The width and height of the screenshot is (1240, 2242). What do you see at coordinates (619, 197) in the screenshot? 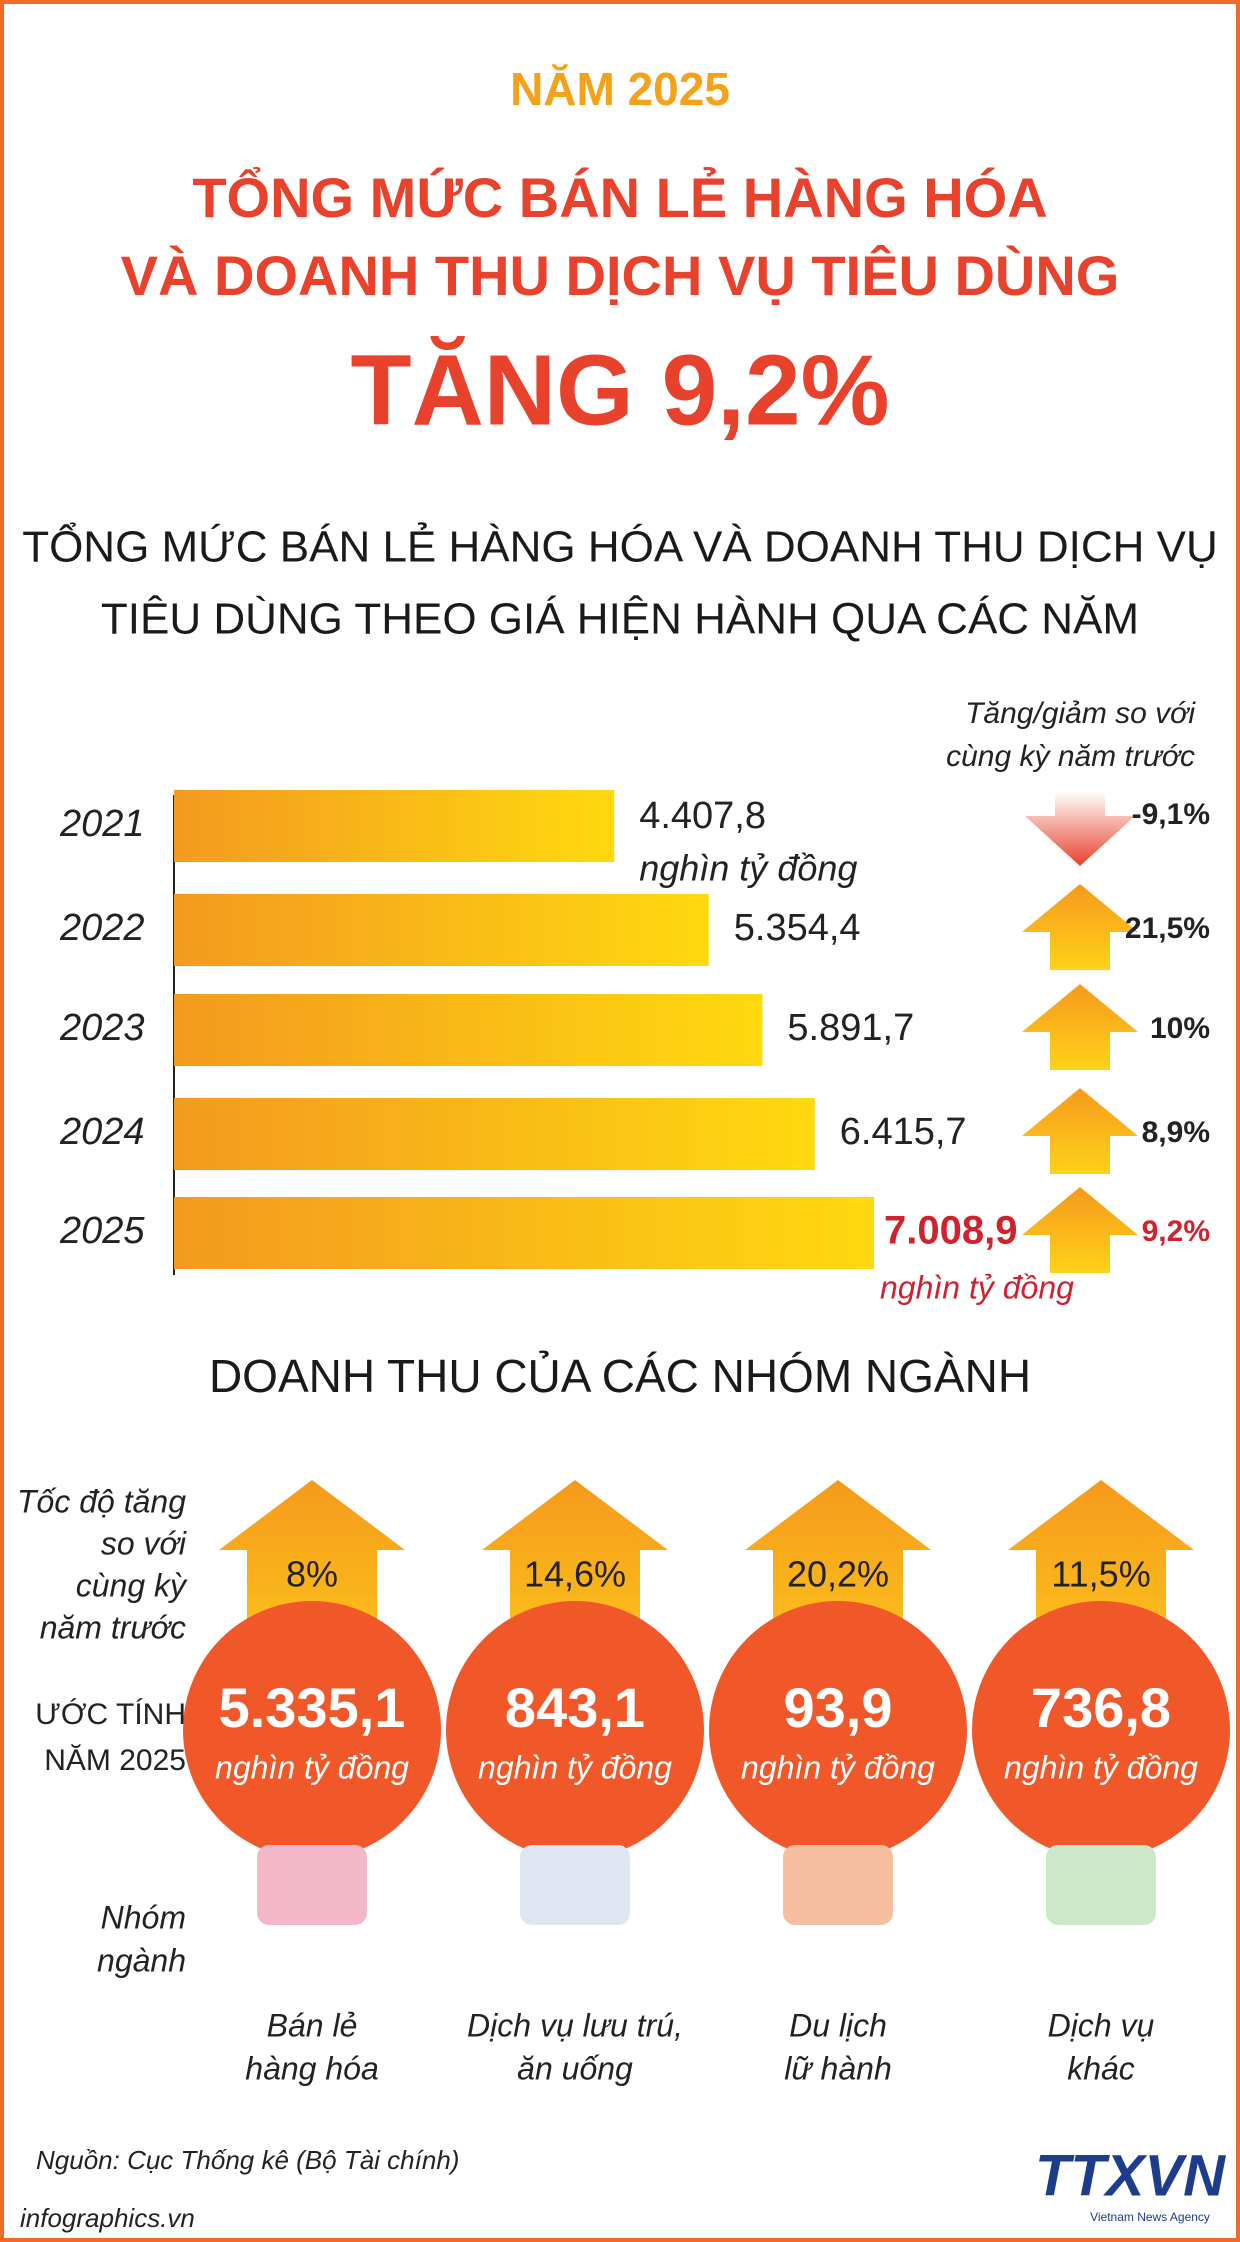
I see `title: TỔNG MỨC BÁN LẺ HÀNG HÓA` at bounding box center [619, 197].